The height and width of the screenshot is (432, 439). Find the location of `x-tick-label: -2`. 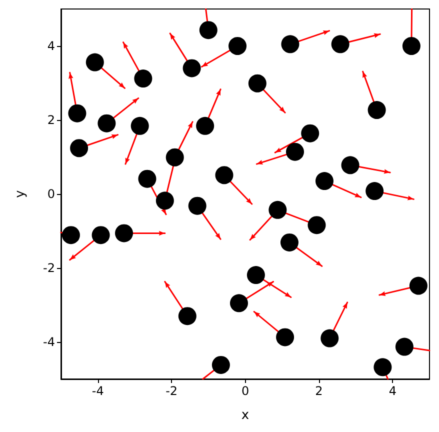

x-tick-label: -2 is located at coordinates (172, 391).